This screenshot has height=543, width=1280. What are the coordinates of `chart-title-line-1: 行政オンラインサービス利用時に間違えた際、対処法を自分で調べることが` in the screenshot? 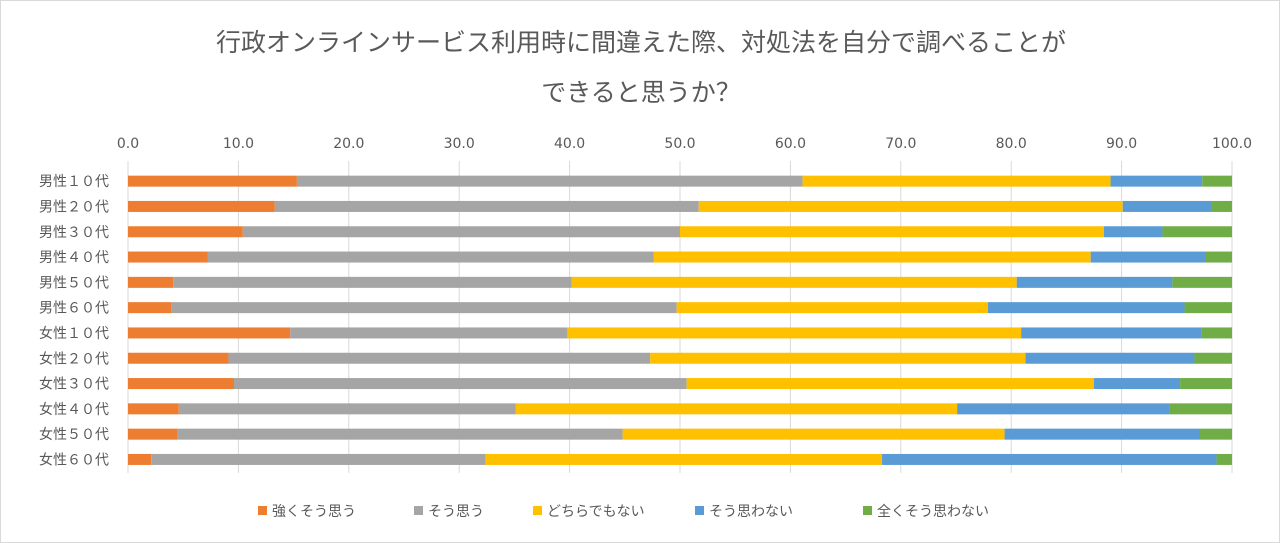 It's located at (641, 42).